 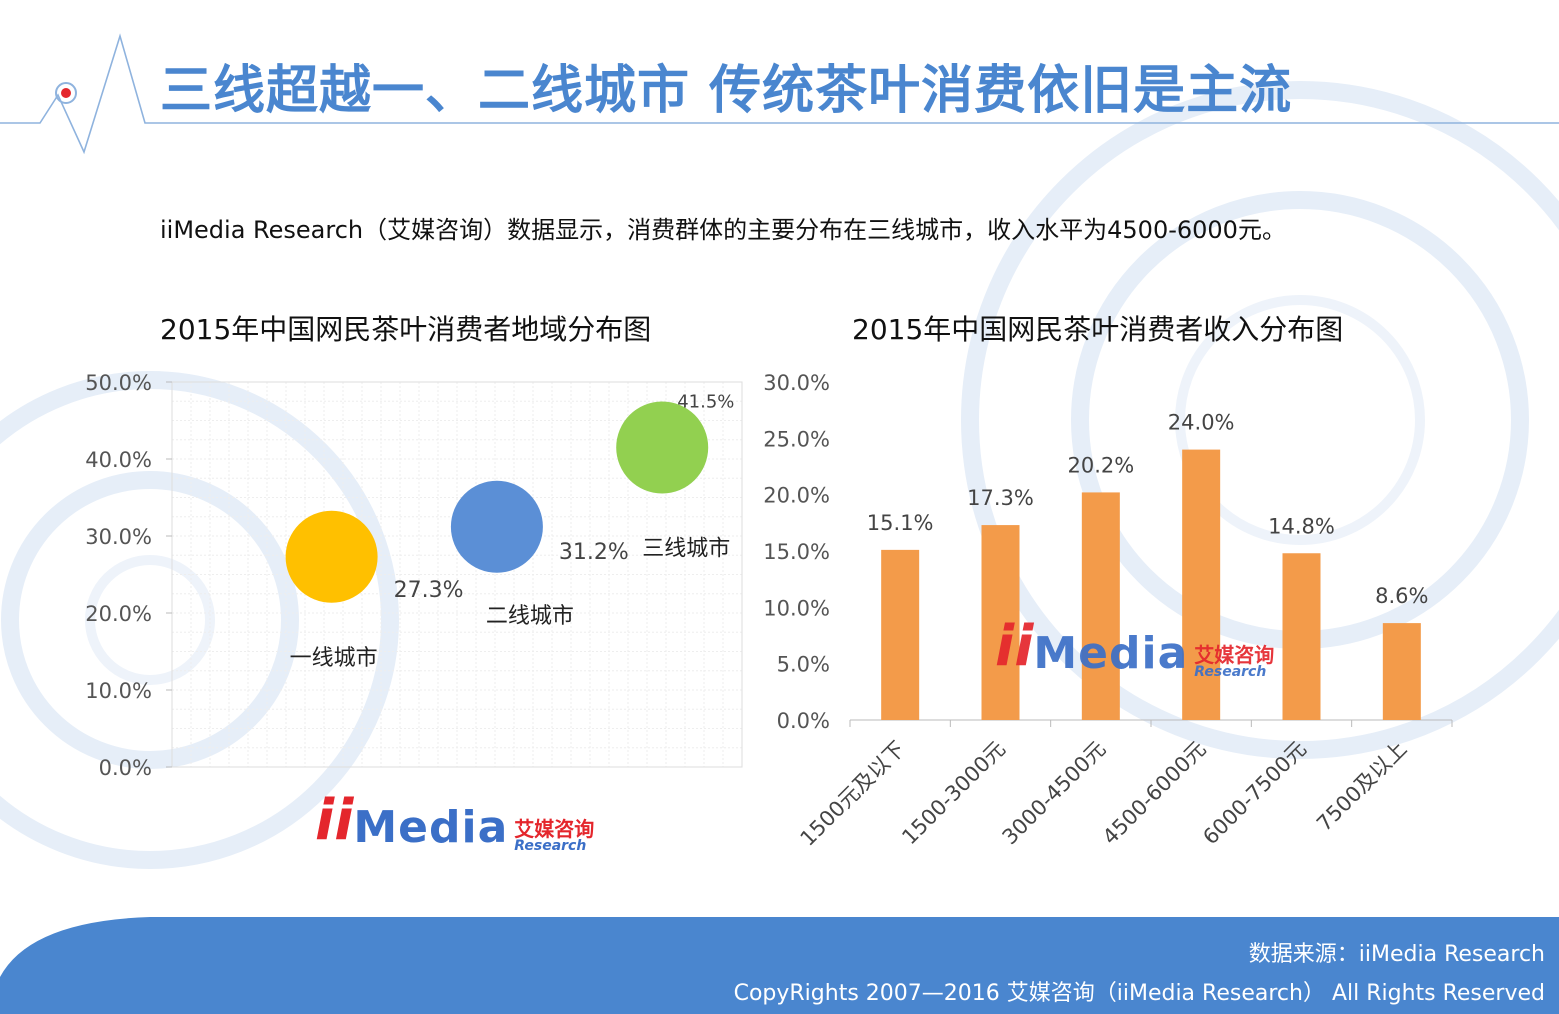 What do you see at coordinates (1301, 526) in the screenshot?
I see `bar-value-label: 14.8%` at bounding box center [1301, 526].